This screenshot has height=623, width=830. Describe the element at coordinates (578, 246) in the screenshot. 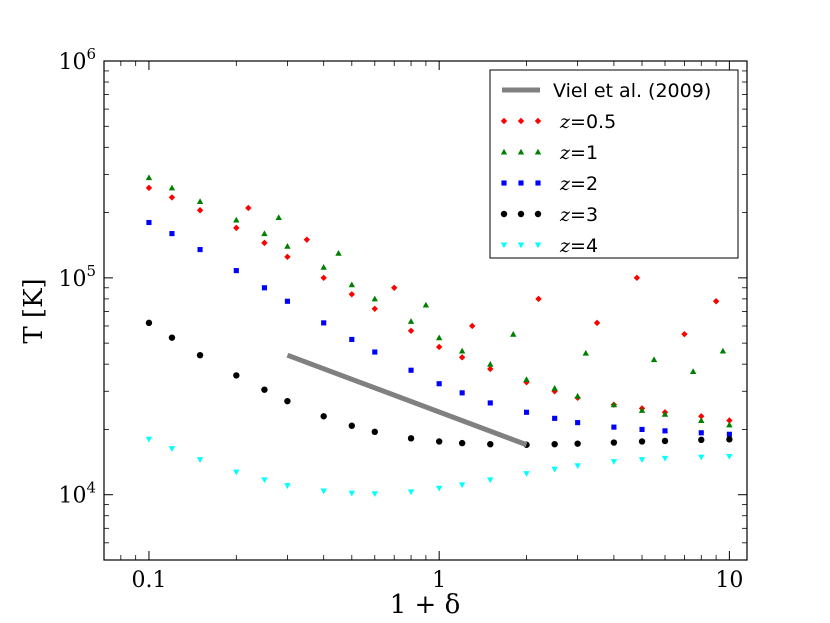

I see `legend-entry-label: z=4` at that location.